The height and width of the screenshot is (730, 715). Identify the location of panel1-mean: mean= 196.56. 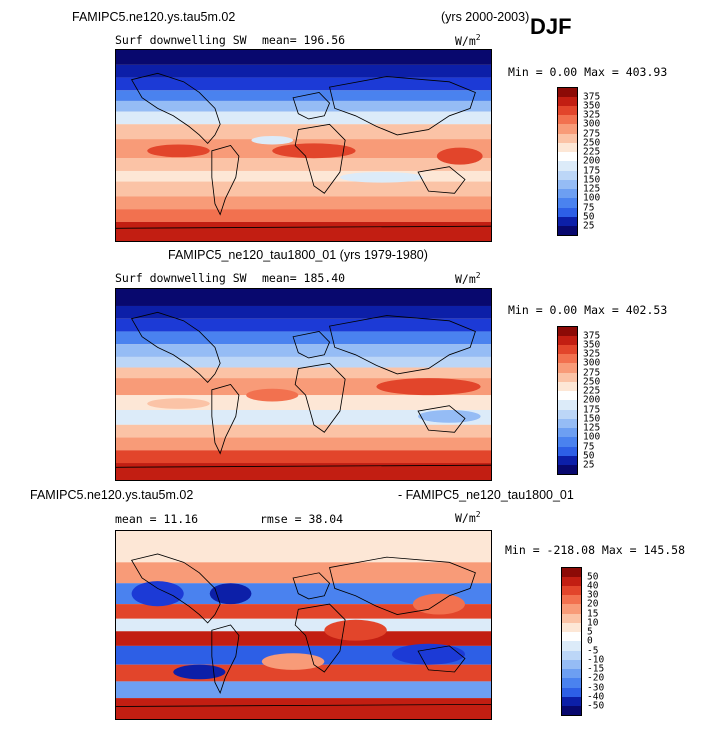
(304, 40).